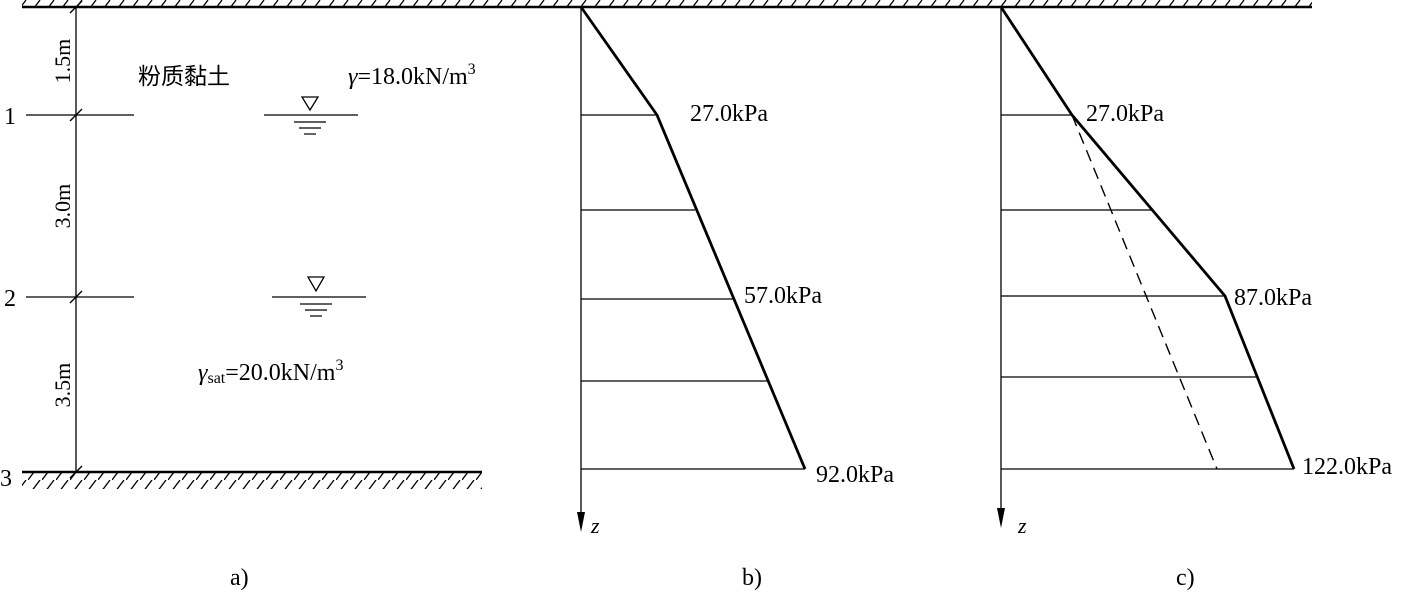 This screenshot has height=594, width=1421. Describe the element at coordinates (412, 75) in the screenshot. I see `gamma-label: γ=18.0kN/m3` at that location.